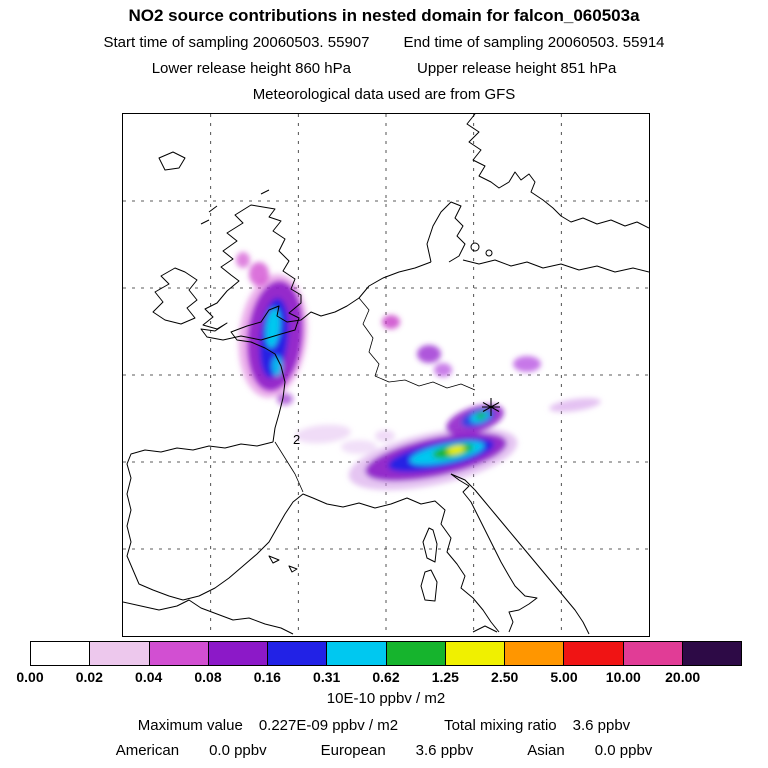  Describe the element at coordinates (251, 68) in the screenshot. I see `lower-release-label: Lower release height 860 hPa` at that location.